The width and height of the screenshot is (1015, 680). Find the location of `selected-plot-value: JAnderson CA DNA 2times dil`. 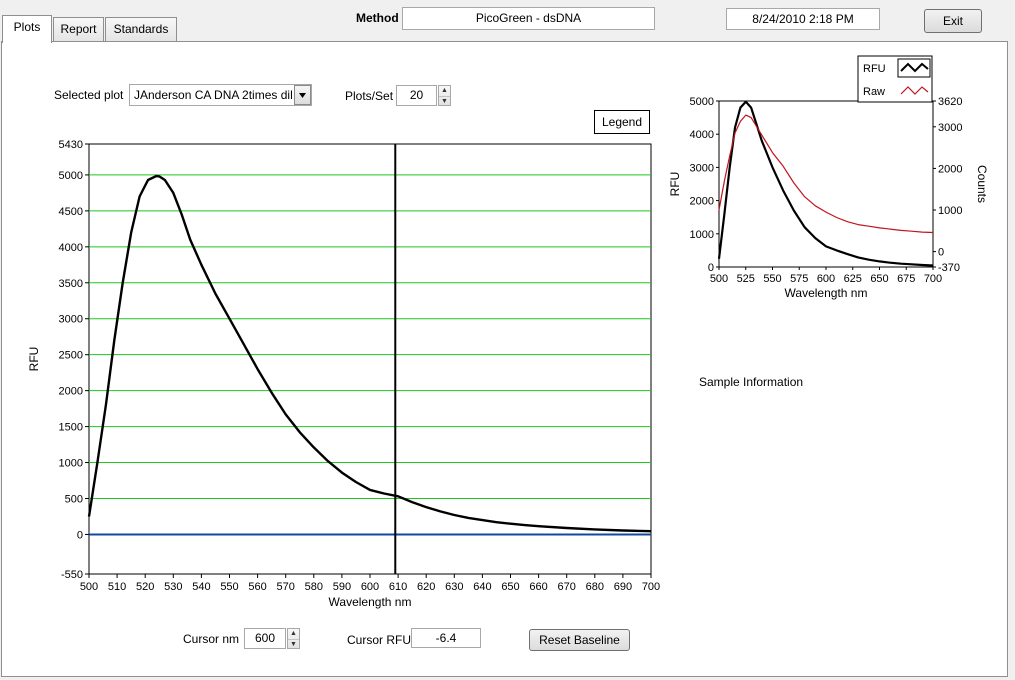

selected-plot-value: JAnderson CA DNA 2times dil is located at coordinates (213, 95).